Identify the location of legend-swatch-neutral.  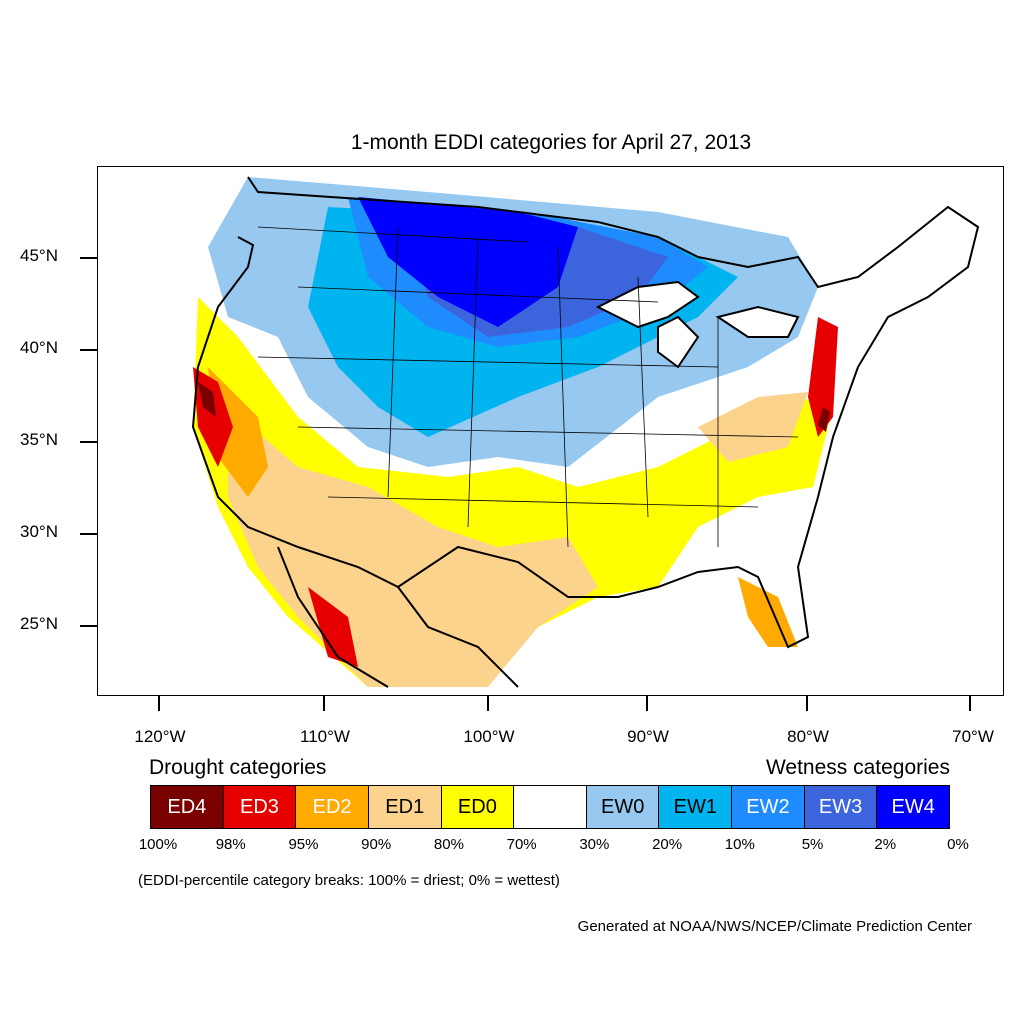
(550, 807).